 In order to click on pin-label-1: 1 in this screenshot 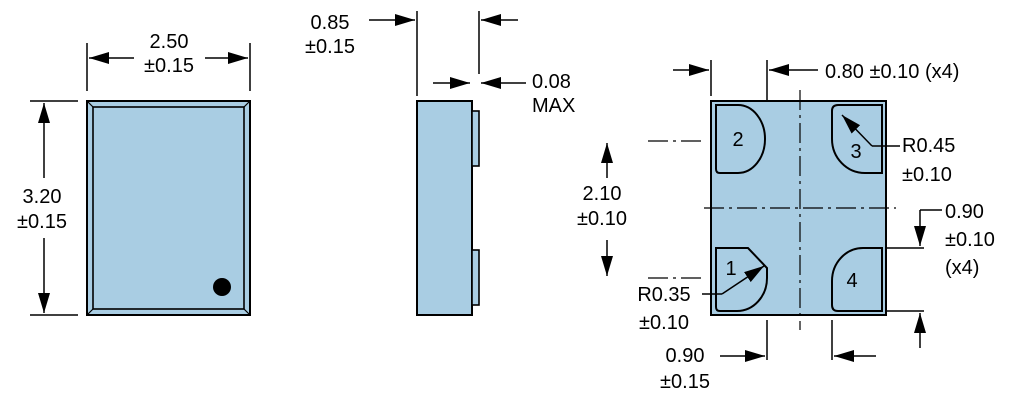, I will do `click(730, 269)`.